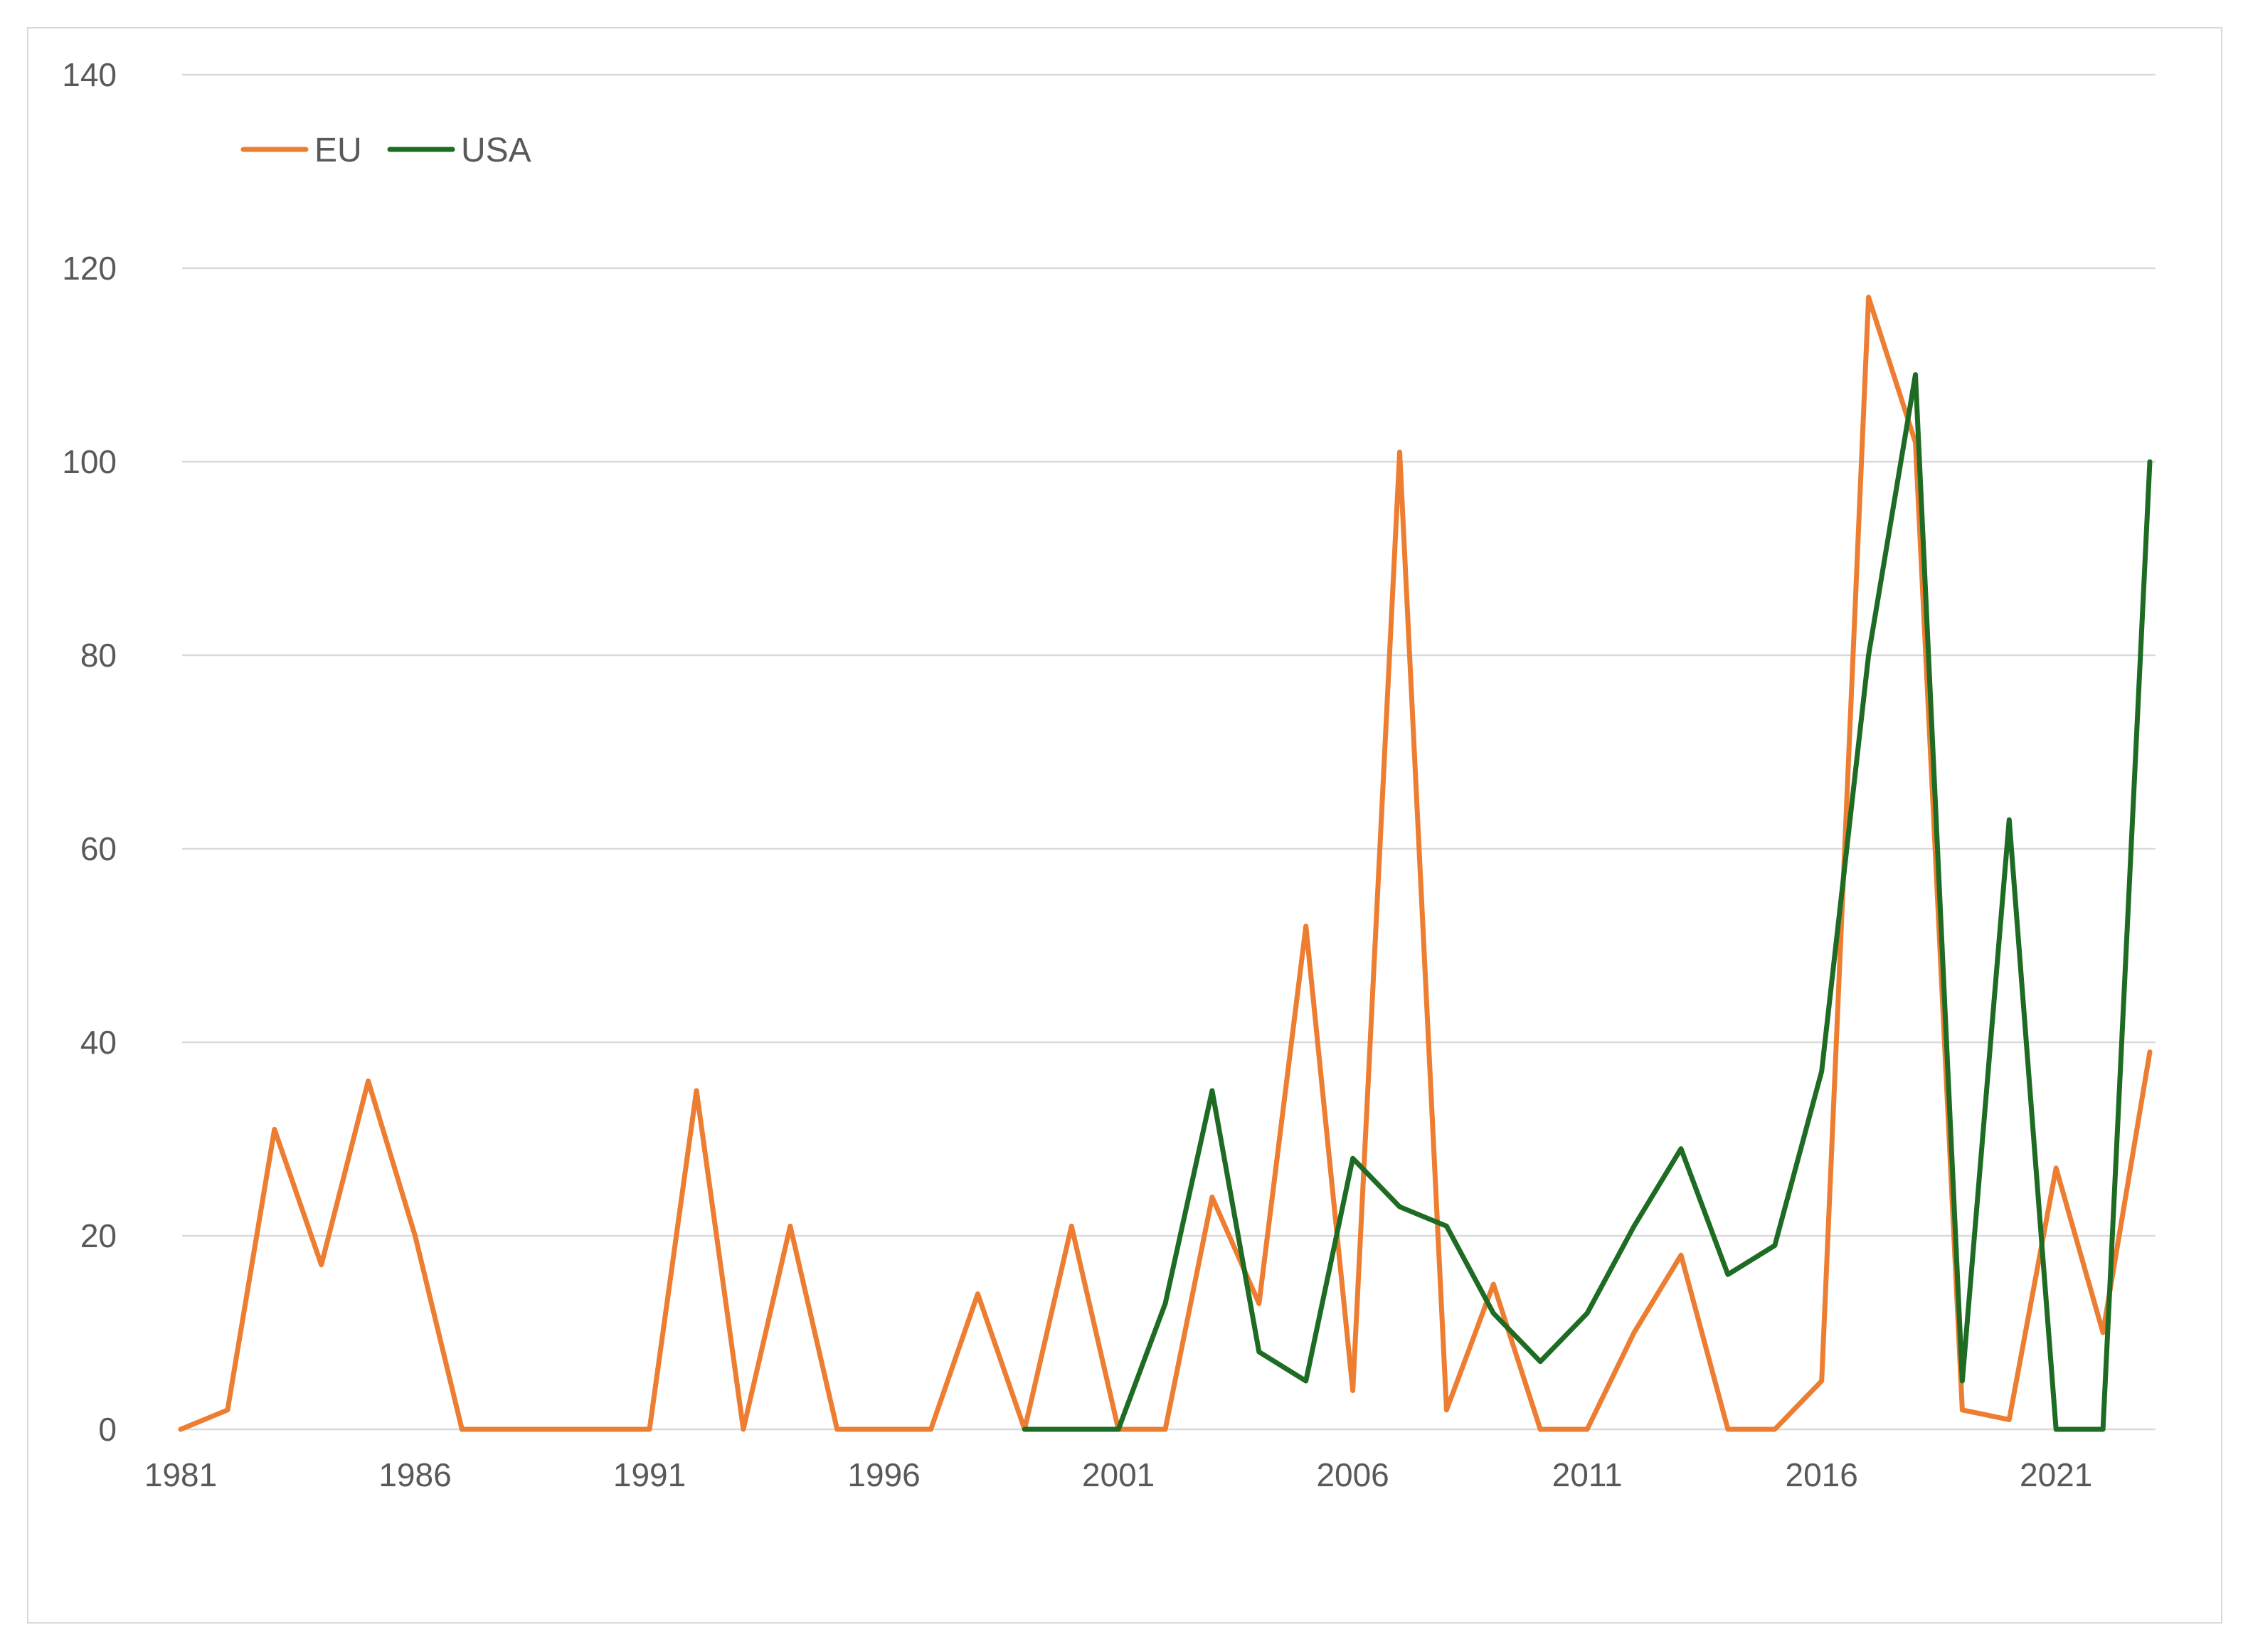 Image resolution: width=2248 pixels, height=1652 pixels. Describe the element at coordinates (1821, 1474) in the screenshot. I see `x-tick-label: 2016` at that location.